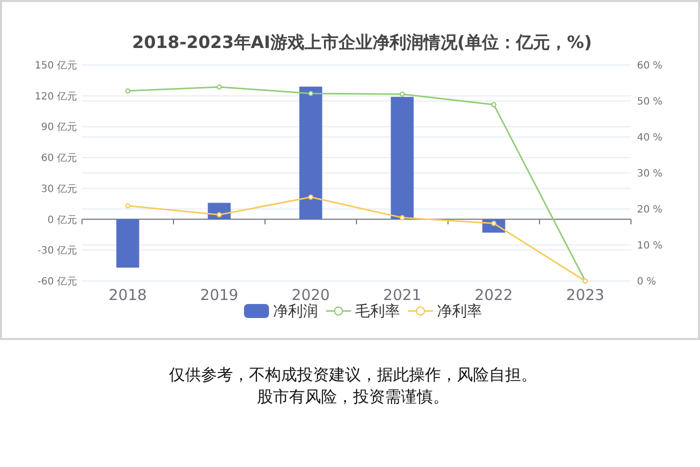  Describe the element at coordinates (646, 282) in the screenshot. I see `y2-tick-label: 0 %` at that location.